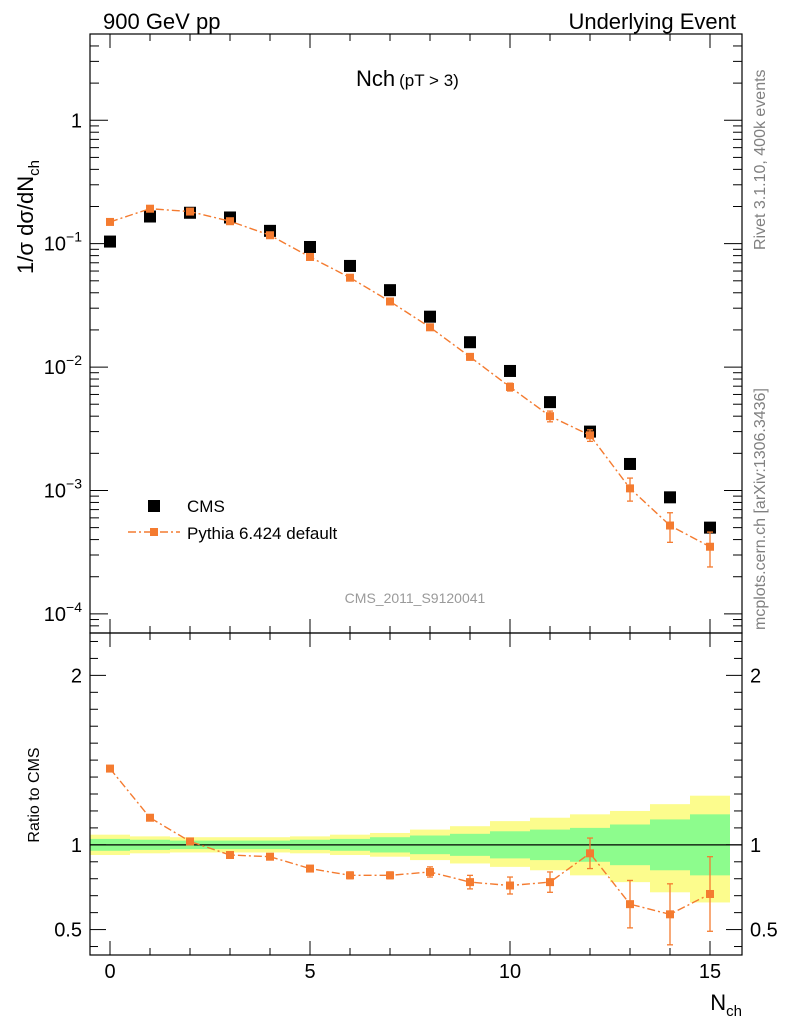 This screenshot has height=1024, width=786. I want to click on main-plot-title-suffix: (pT > 3), so click(429, 80).